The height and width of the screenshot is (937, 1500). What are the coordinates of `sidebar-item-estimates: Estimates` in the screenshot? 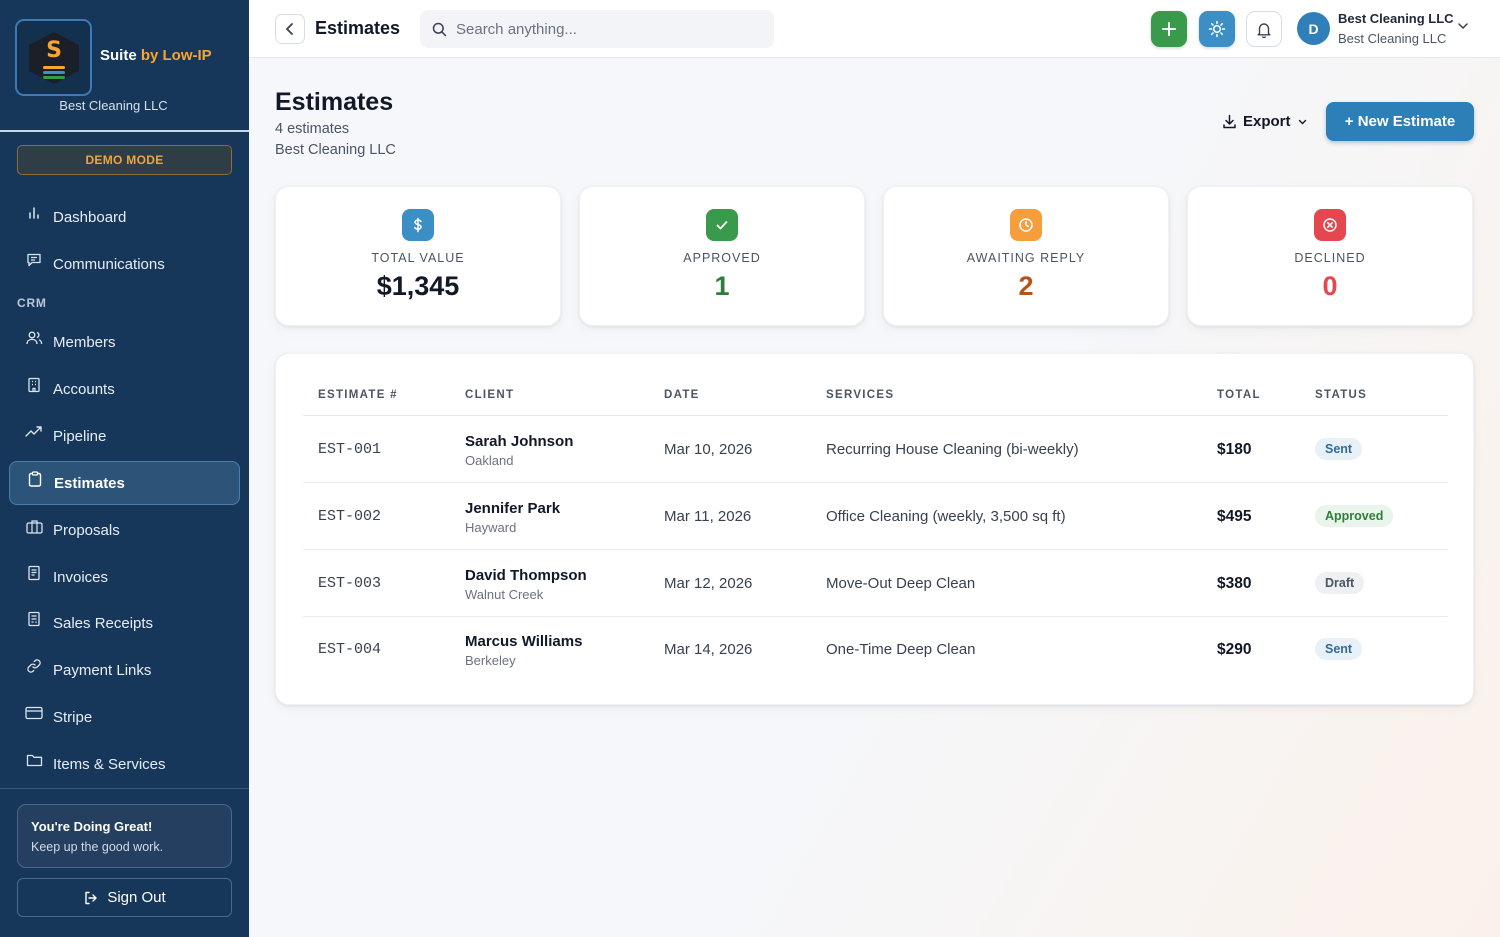 It's located at (124, 483).